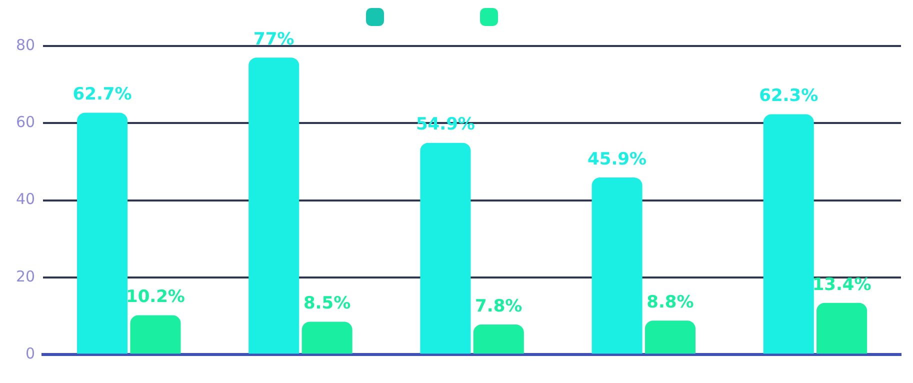 This screenshot has height=383, width=913. Describe the element at coordinates (26, 45) in the screenshot. I see `y-tick-label: 80` at that location.